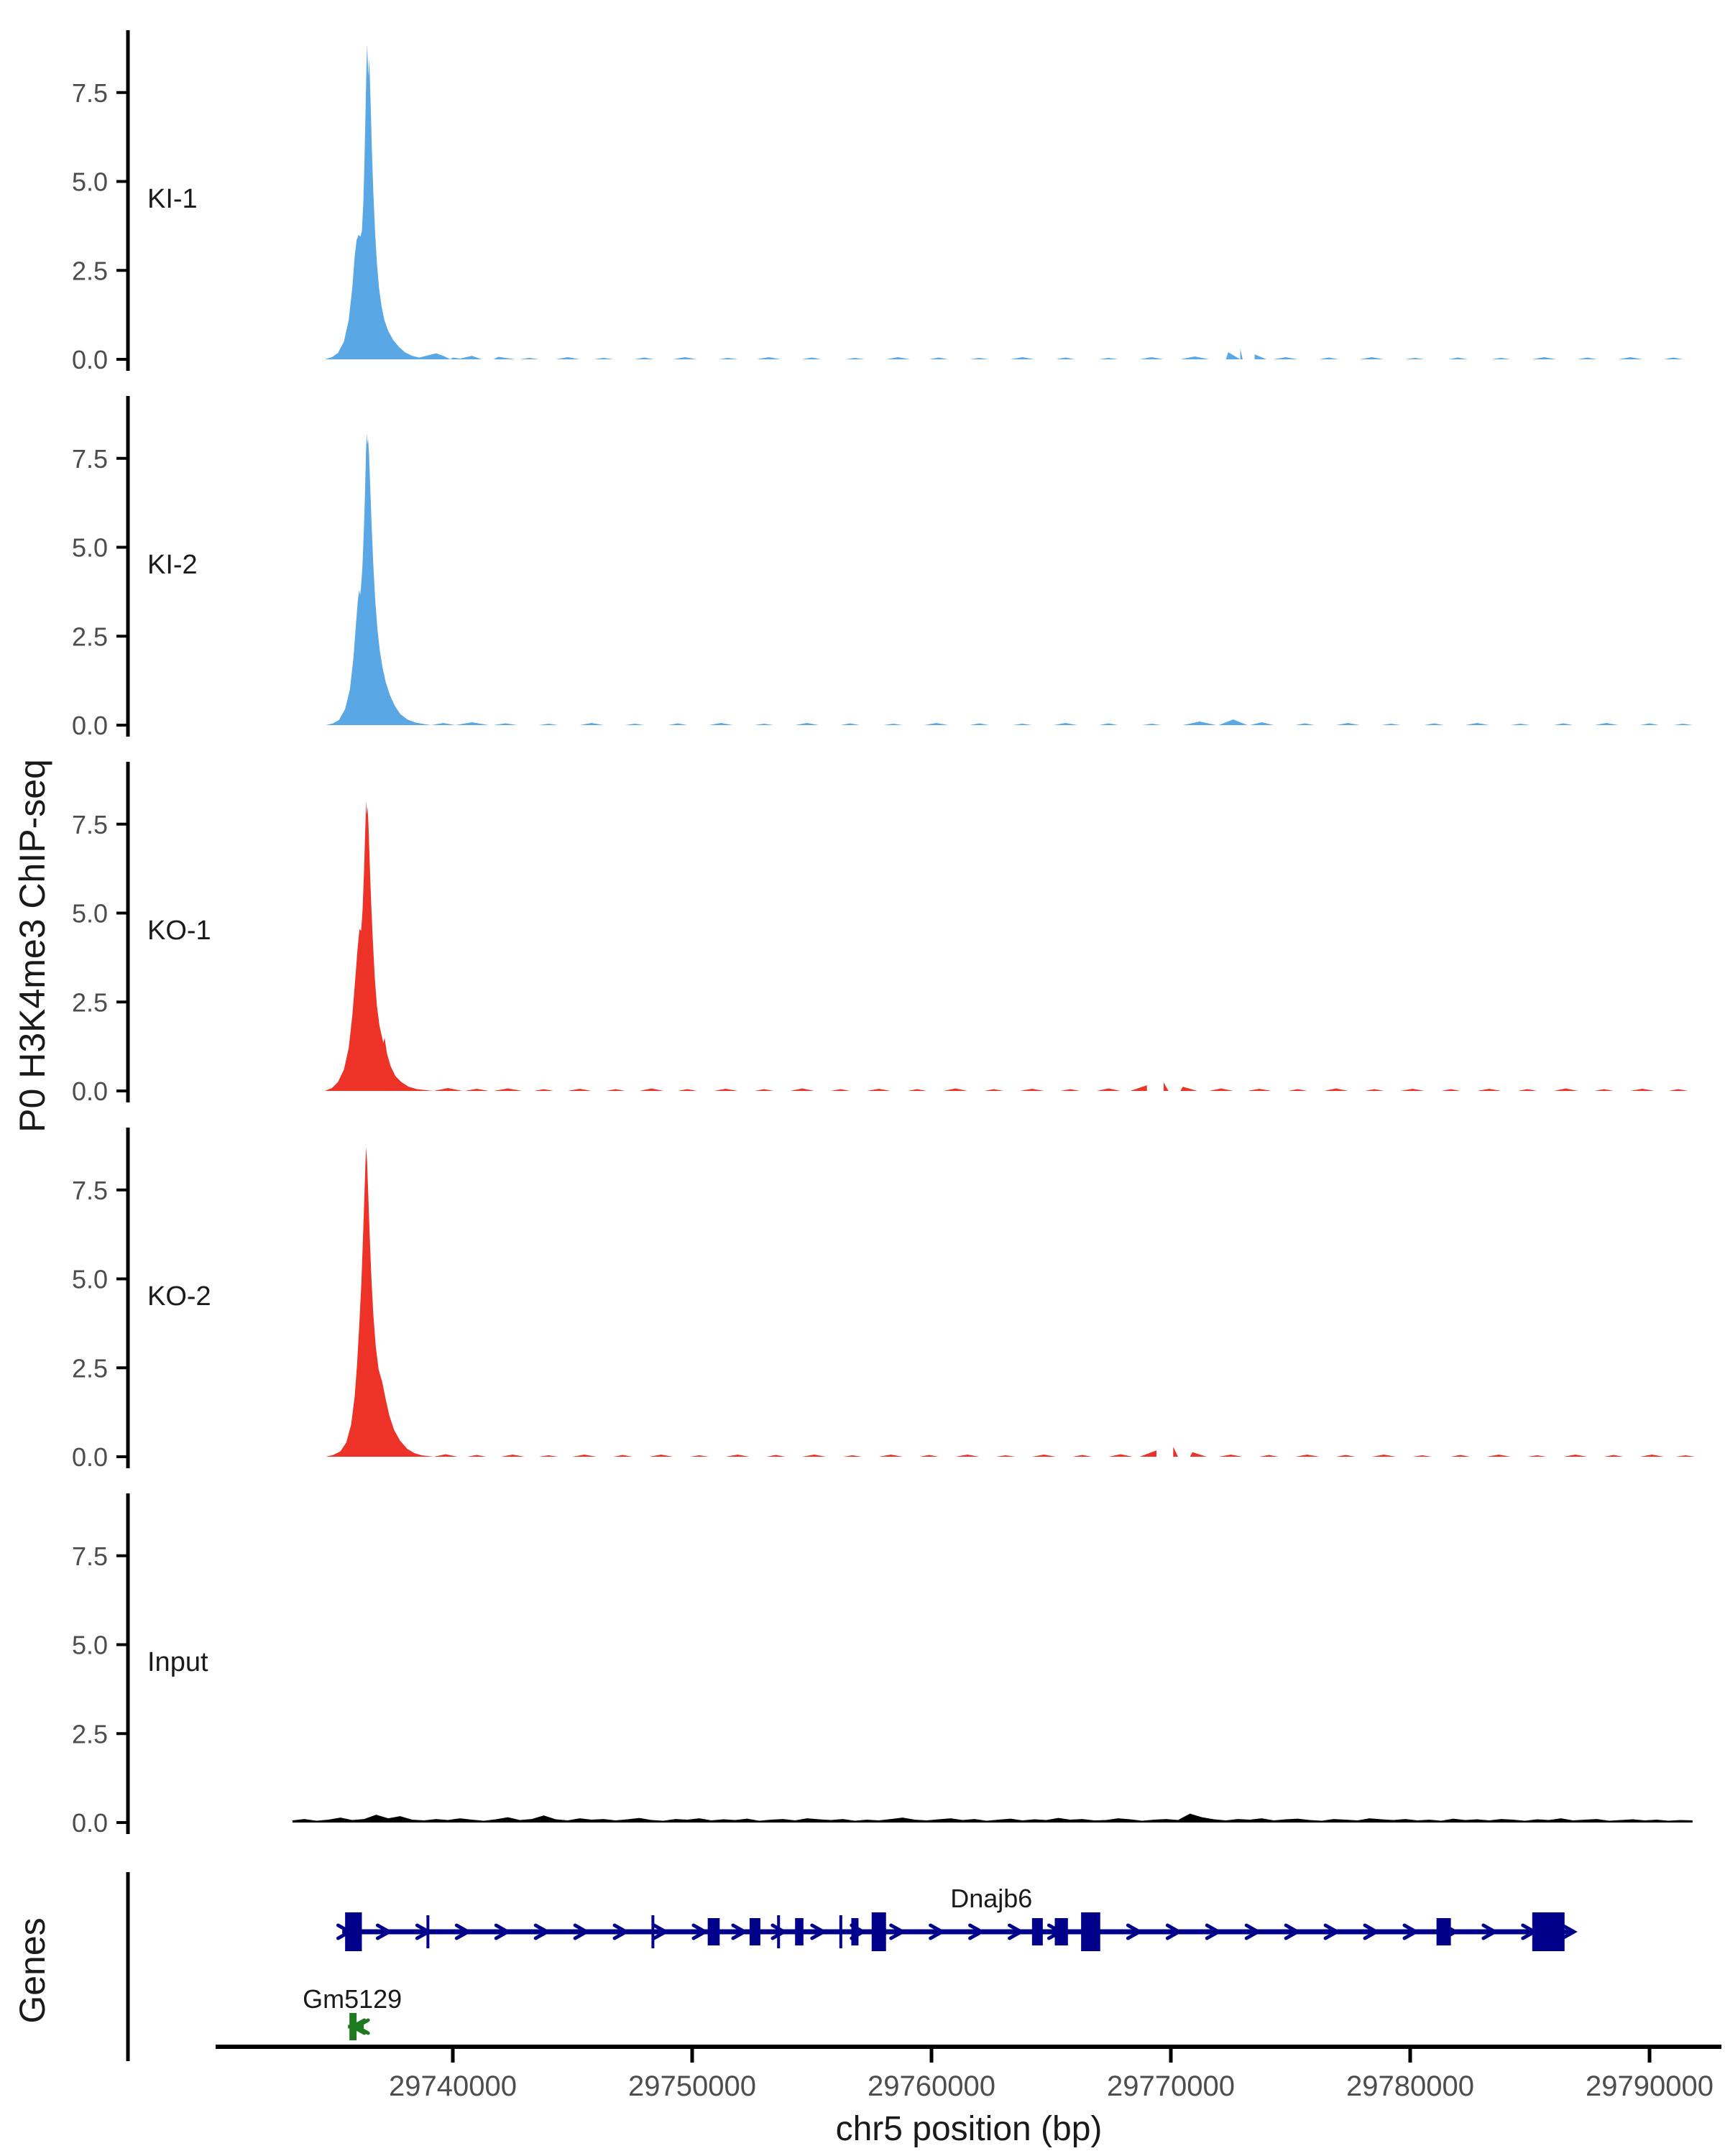 Image resolution: width=1725 pixels, height=2156 pixels. I want to click on gene-model-gm5129: Gm5129, so click(352, 2012).